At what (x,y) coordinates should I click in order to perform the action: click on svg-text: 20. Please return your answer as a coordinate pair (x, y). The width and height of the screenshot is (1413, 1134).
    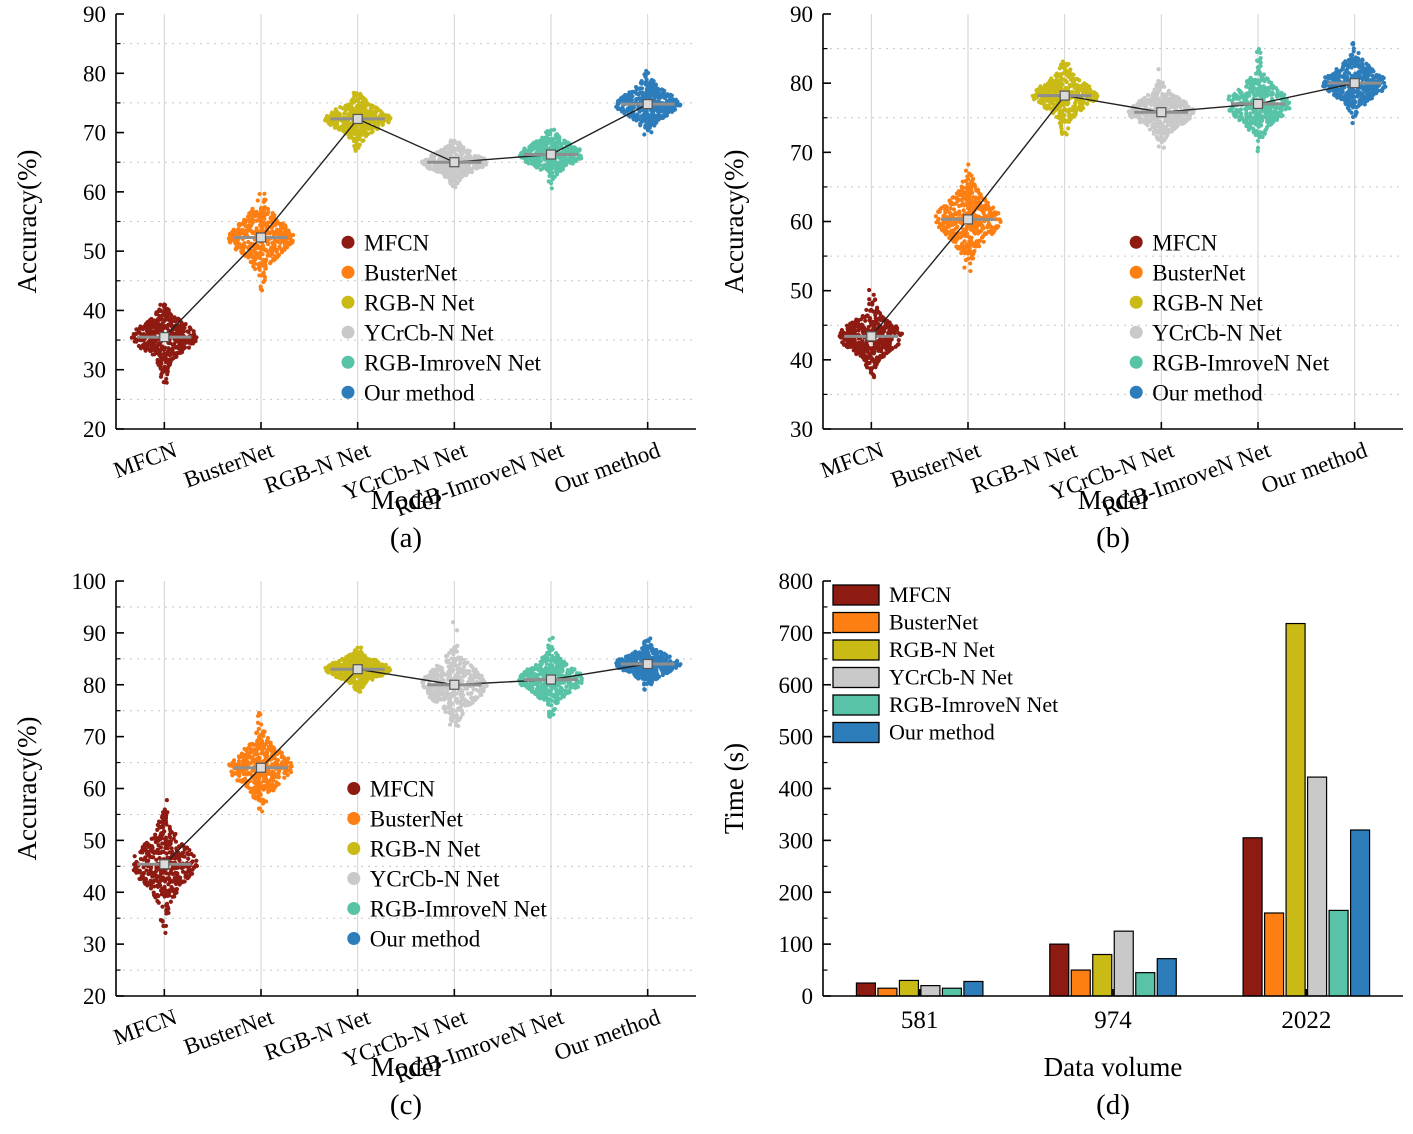
    Looking at the image, I should click on (94, 429).